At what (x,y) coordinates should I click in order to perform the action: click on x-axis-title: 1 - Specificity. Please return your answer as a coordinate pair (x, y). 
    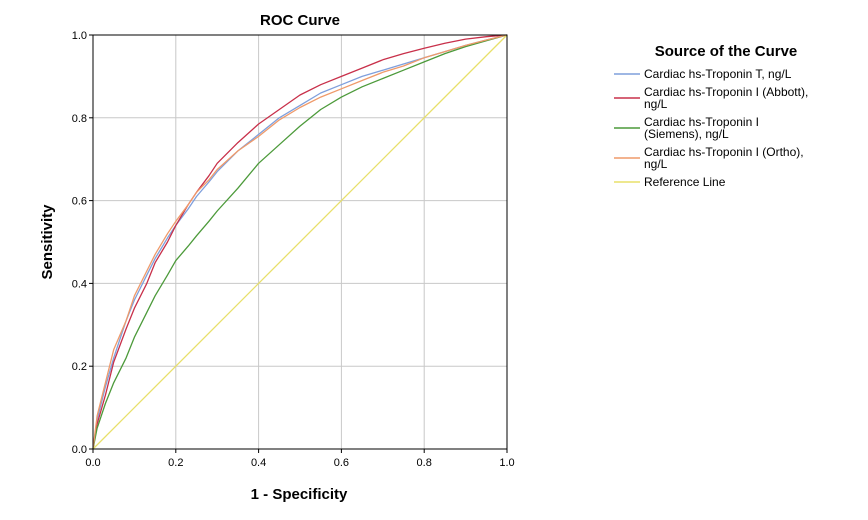
    Looking at the image, I should click on (299, 494).